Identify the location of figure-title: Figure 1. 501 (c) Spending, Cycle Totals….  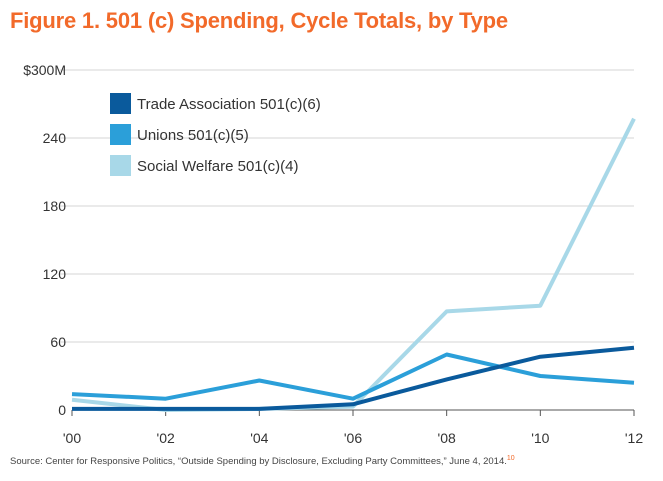
(259, 20).